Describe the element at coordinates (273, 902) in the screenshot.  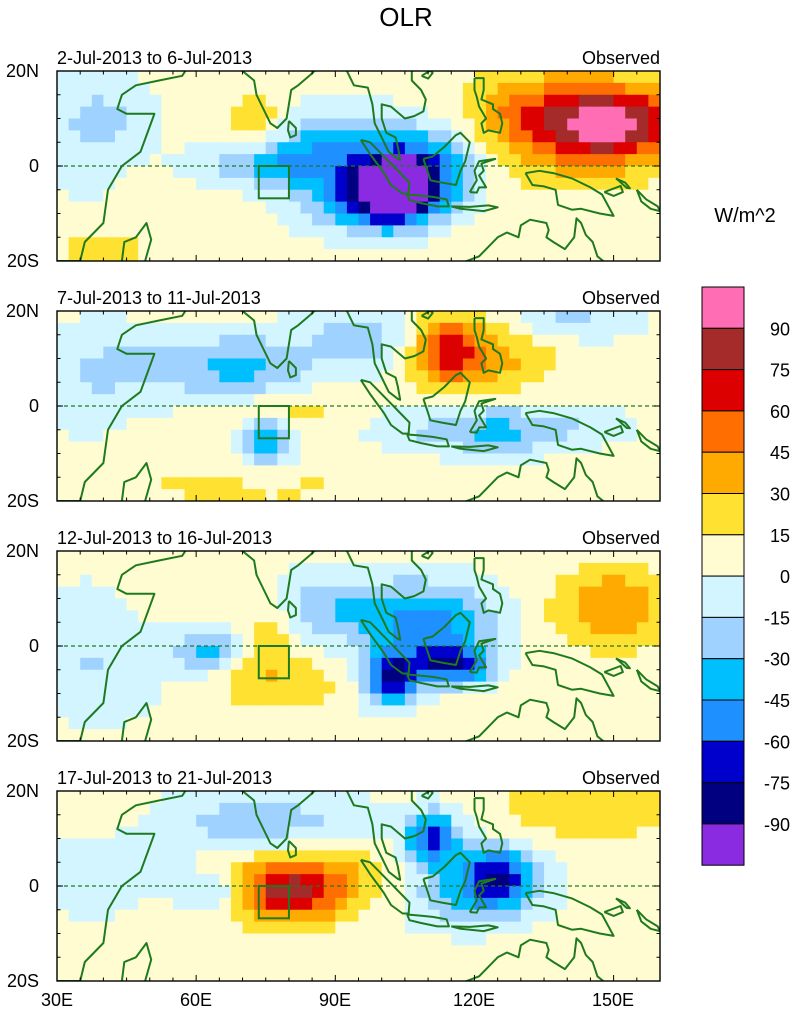
I see `region-box` at that location.